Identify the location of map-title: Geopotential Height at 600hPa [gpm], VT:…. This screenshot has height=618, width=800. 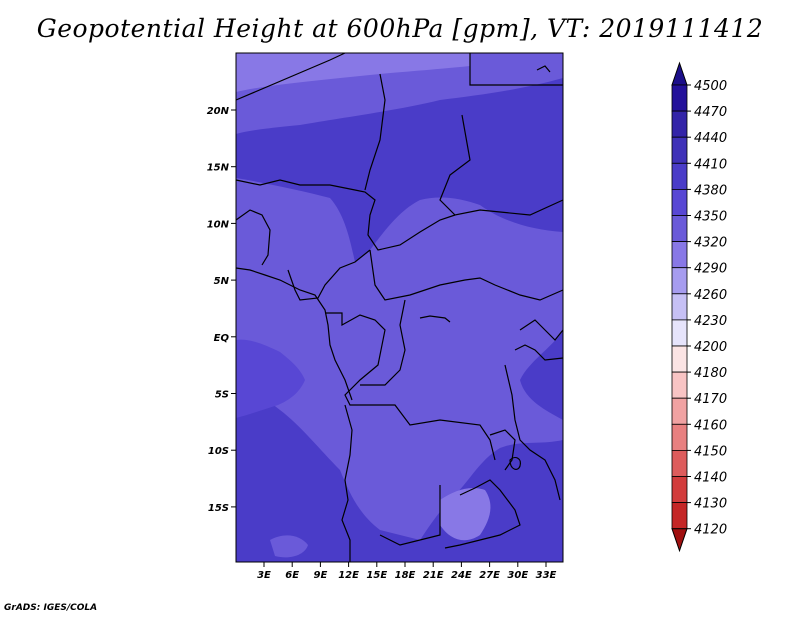
(400, 28).